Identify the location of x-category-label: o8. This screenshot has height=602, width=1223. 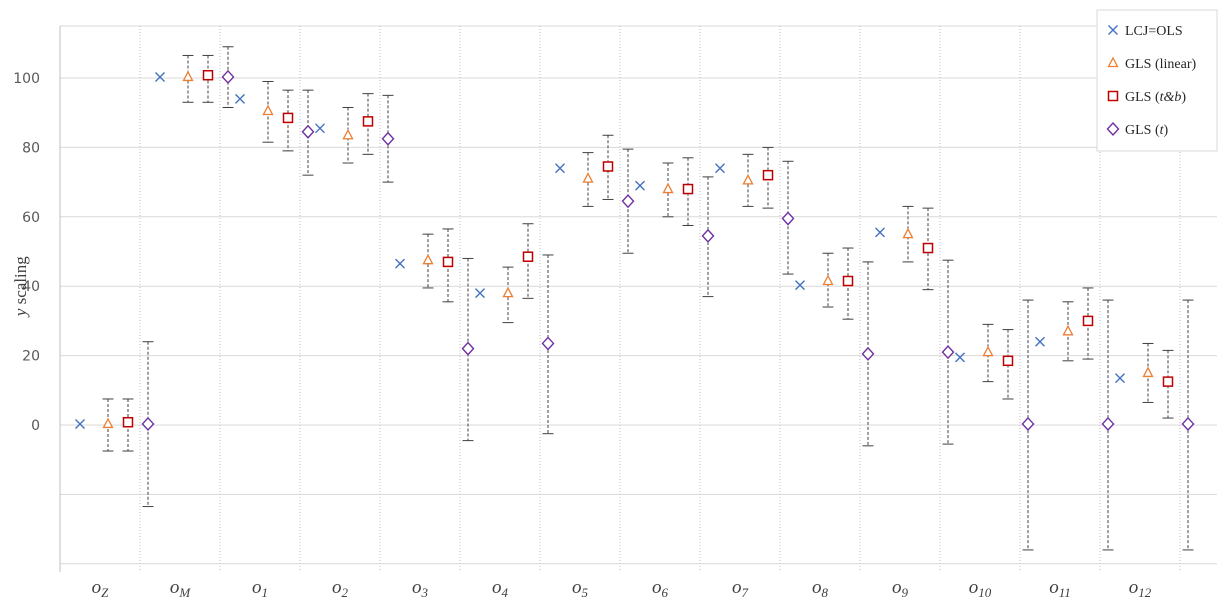
(820, 588).